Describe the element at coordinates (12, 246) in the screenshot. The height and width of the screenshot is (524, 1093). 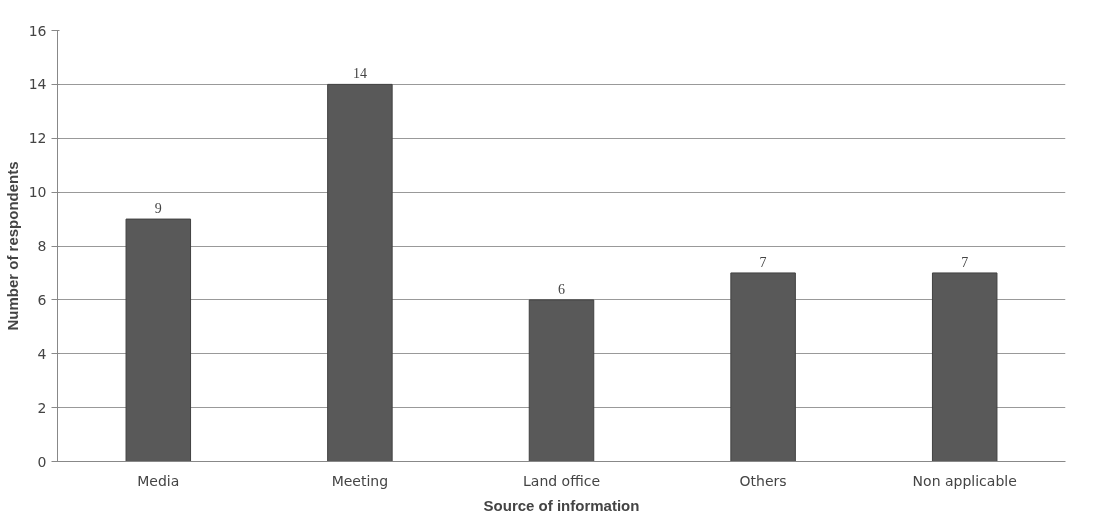
I see `y-axis-title: Number of respondents` at that location.